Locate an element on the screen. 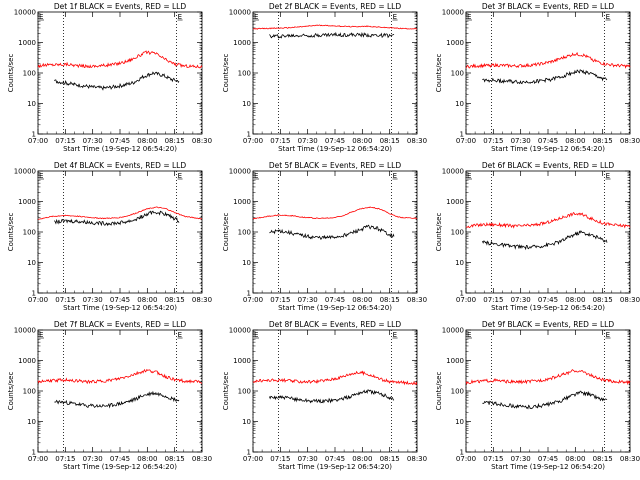 The image size is (640, 480). x-tick-label: 07:45 is located at coordinates (120, 459).